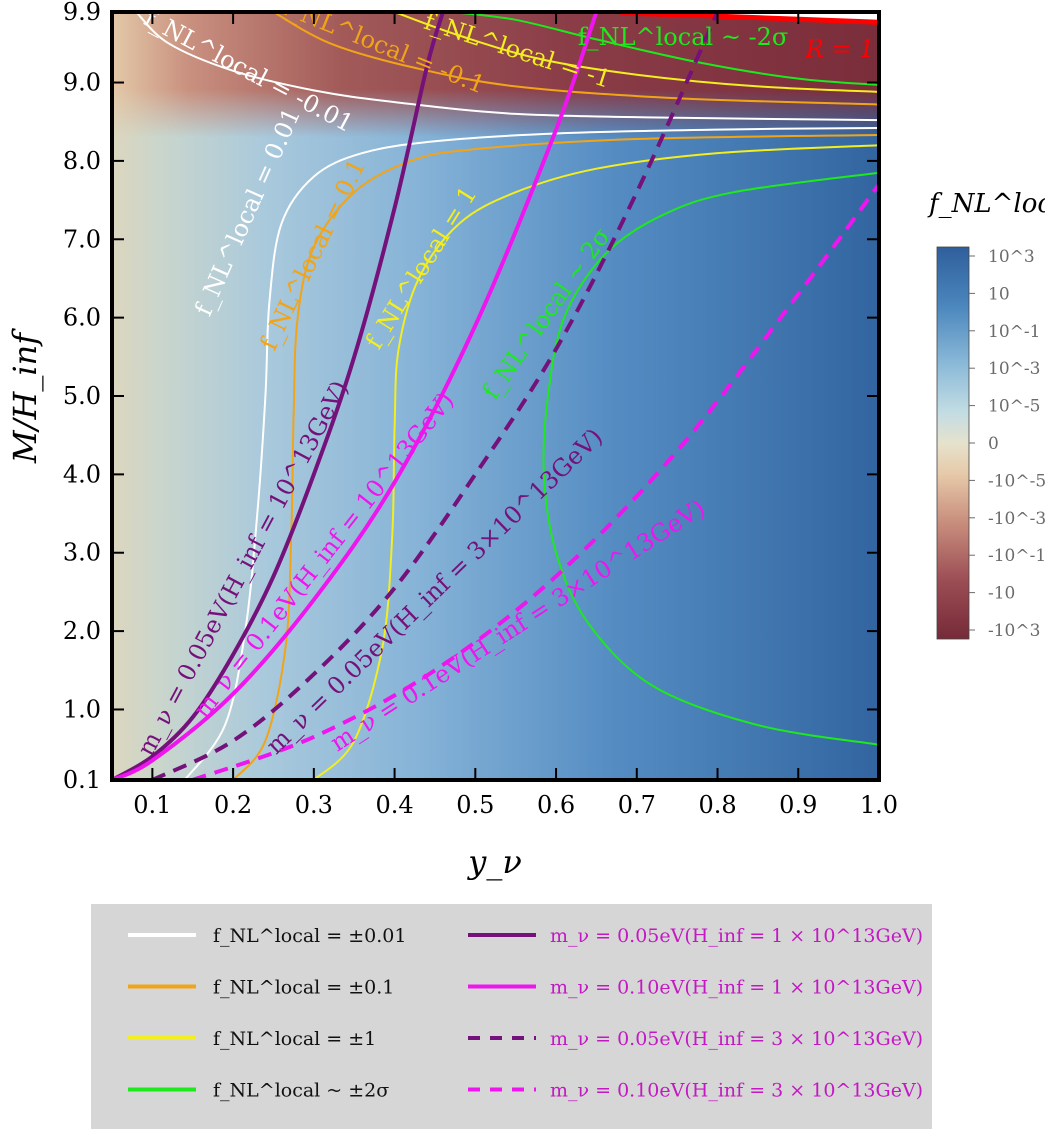  I want to click on contour-line-3-negative, so click(664, 49).